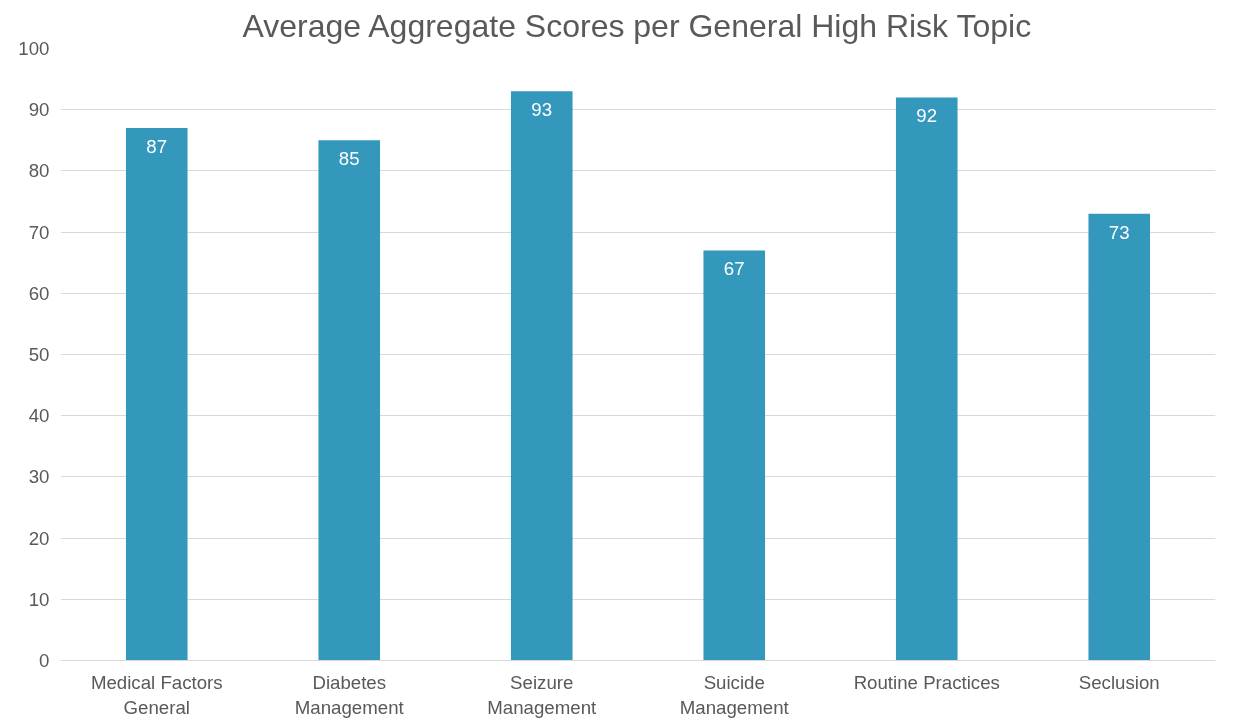  Describe the element at coordinates (637, 25) in the screenshot. I see `chart-title: Average Aggregate Scores per General High Risk Topic` at that location.